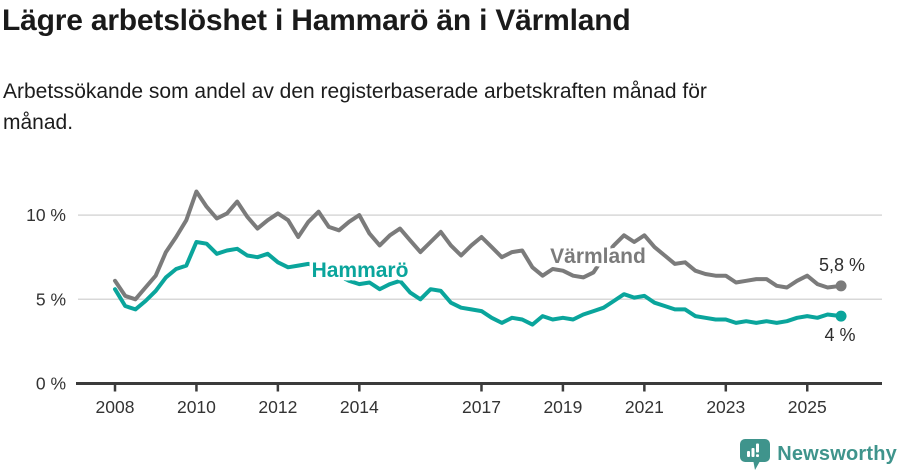 This screenshot has height=474, width=900. I want to click on varmland-series-label: Värmland, so click(598, 256).